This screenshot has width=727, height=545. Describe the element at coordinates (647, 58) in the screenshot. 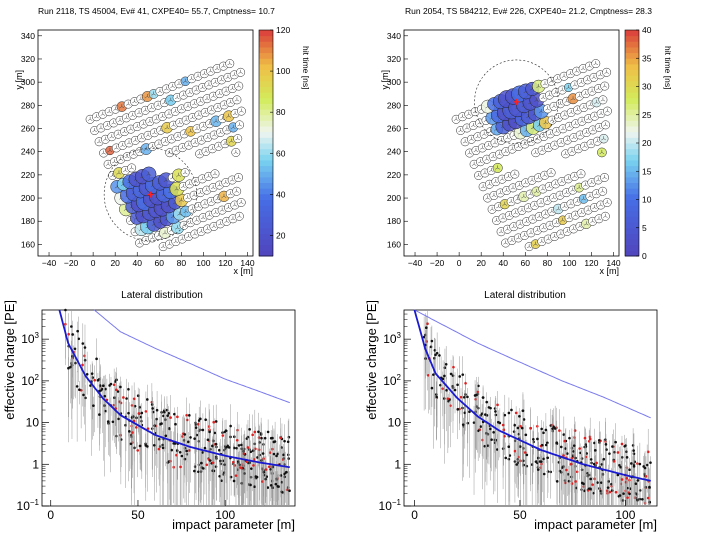

I see `colorbar-tick-label: 35` at that location.